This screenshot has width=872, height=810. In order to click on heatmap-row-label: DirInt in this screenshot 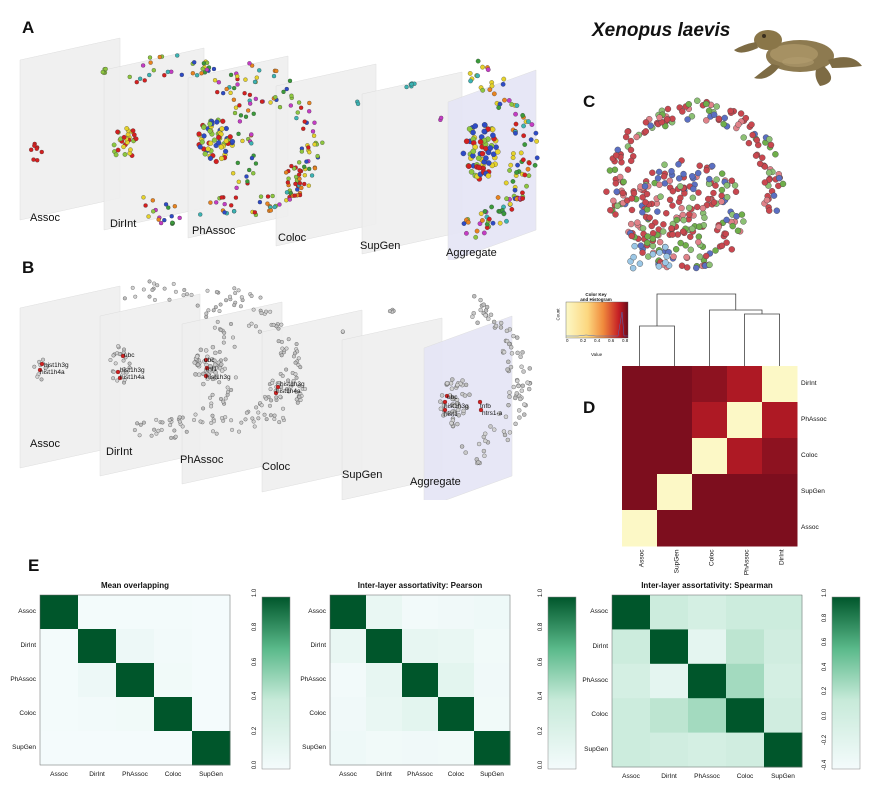, I will do `click(600, 646)`.